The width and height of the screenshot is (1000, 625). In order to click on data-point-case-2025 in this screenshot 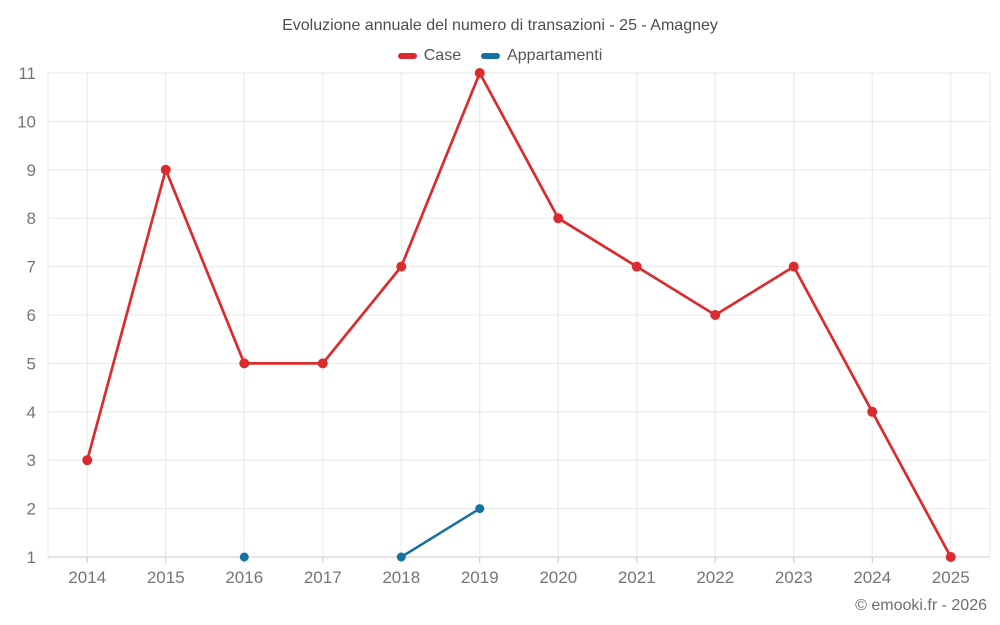, I will do `click(950, 557)`.